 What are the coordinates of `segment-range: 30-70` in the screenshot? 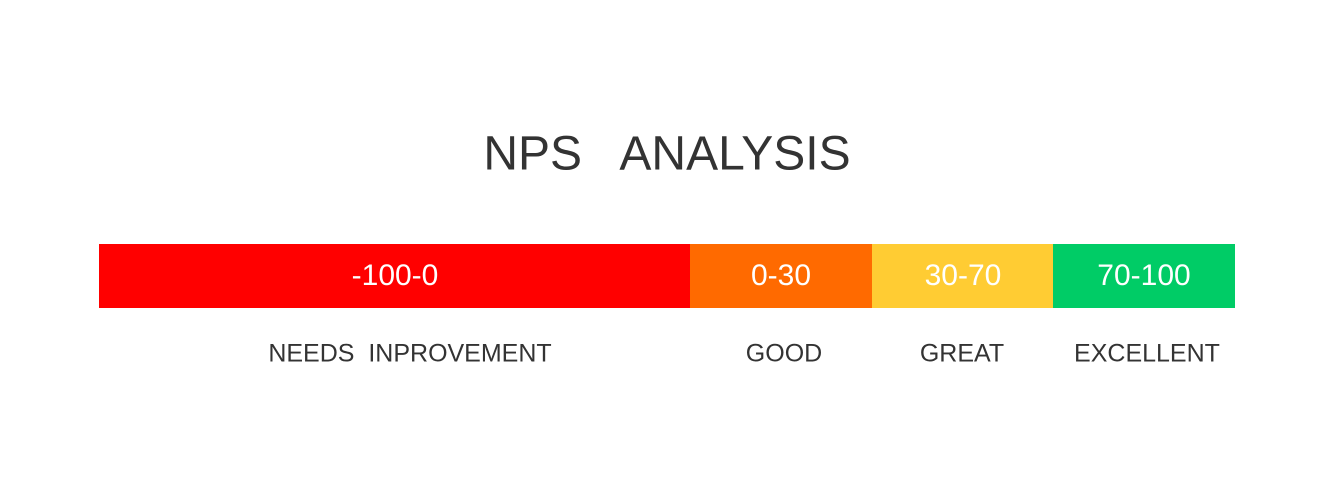 It's located at (963, 275).